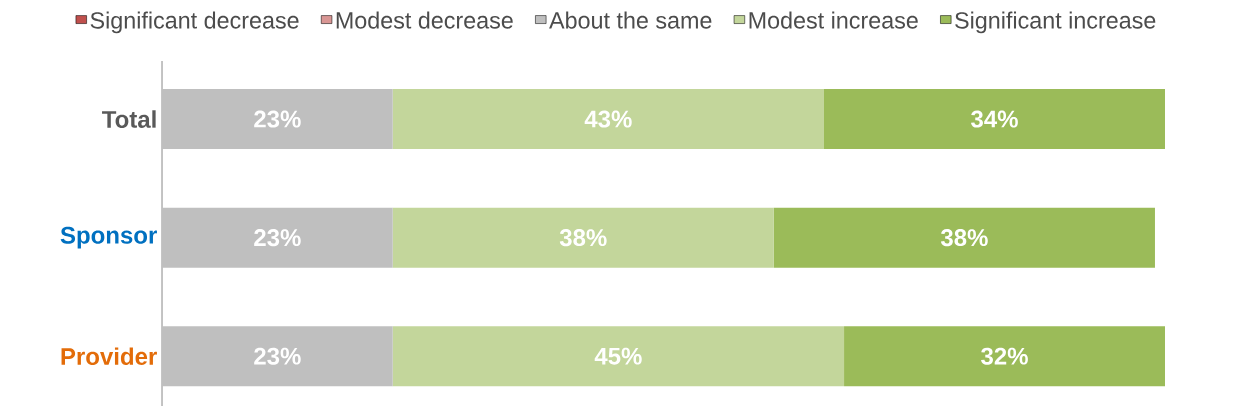 This screenshot has height=406, width=1234. I want to click on y-tick-label: Sponsor, so click(108, 237).